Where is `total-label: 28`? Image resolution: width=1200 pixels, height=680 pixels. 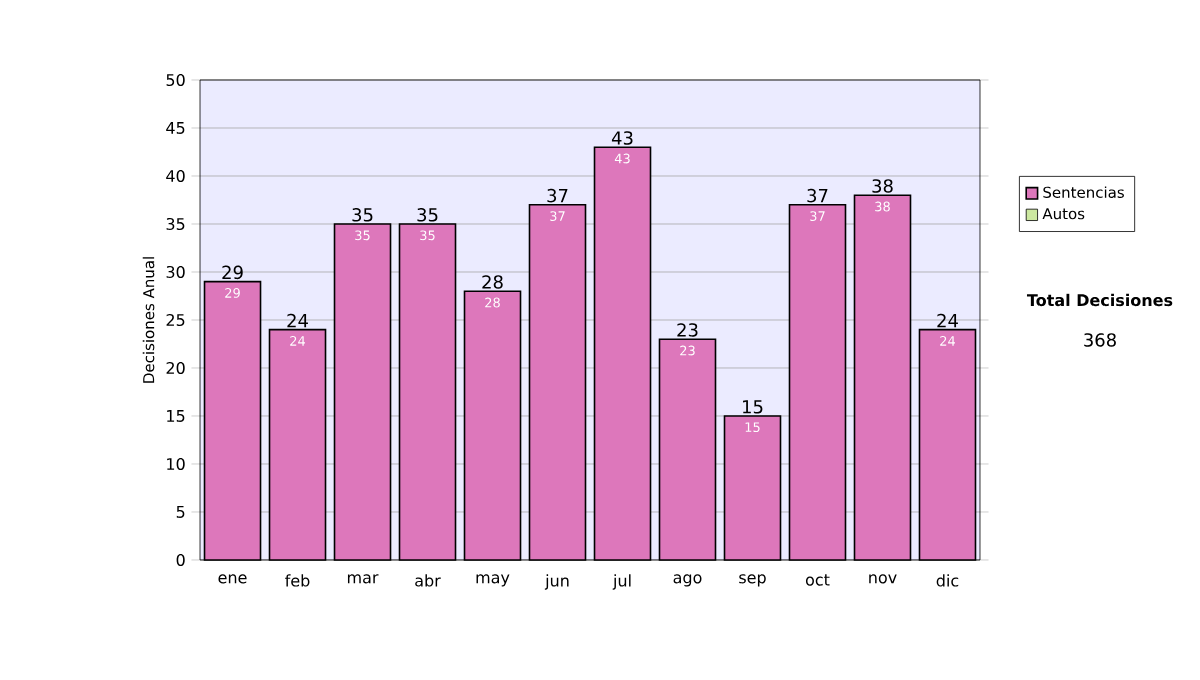
total-label: 28 is located at coordinates (492, 282).